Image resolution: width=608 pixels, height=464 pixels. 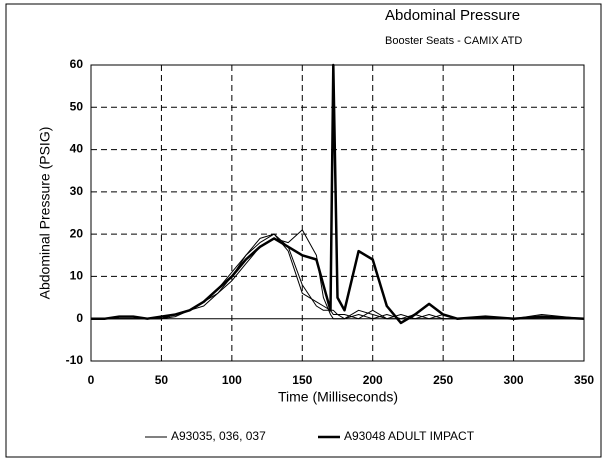 What do you see at coordinates (453, 41) in the screenshot?
I see `chart-subtitle: Booster Seats - CAMIX ATD` at bounding box center [453, 41].